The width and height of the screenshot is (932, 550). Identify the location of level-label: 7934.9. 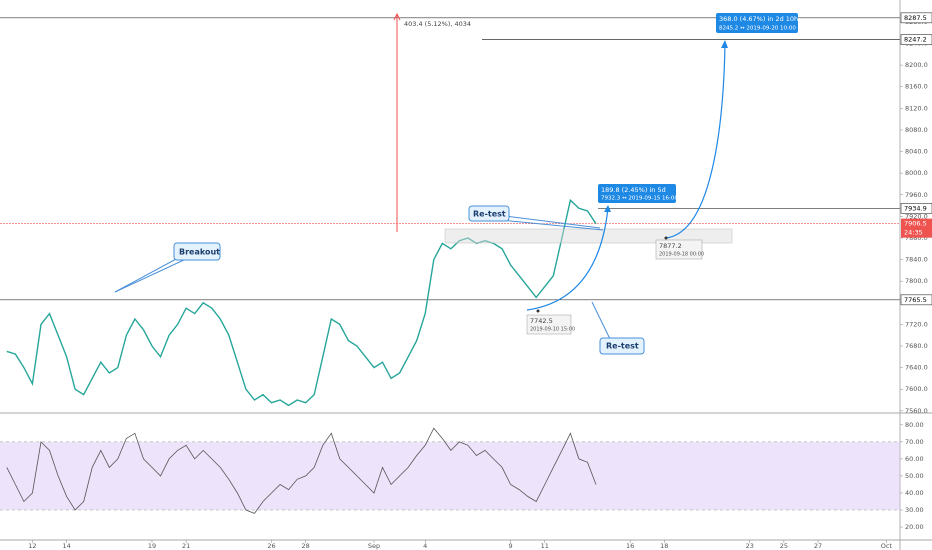
(915, 208).